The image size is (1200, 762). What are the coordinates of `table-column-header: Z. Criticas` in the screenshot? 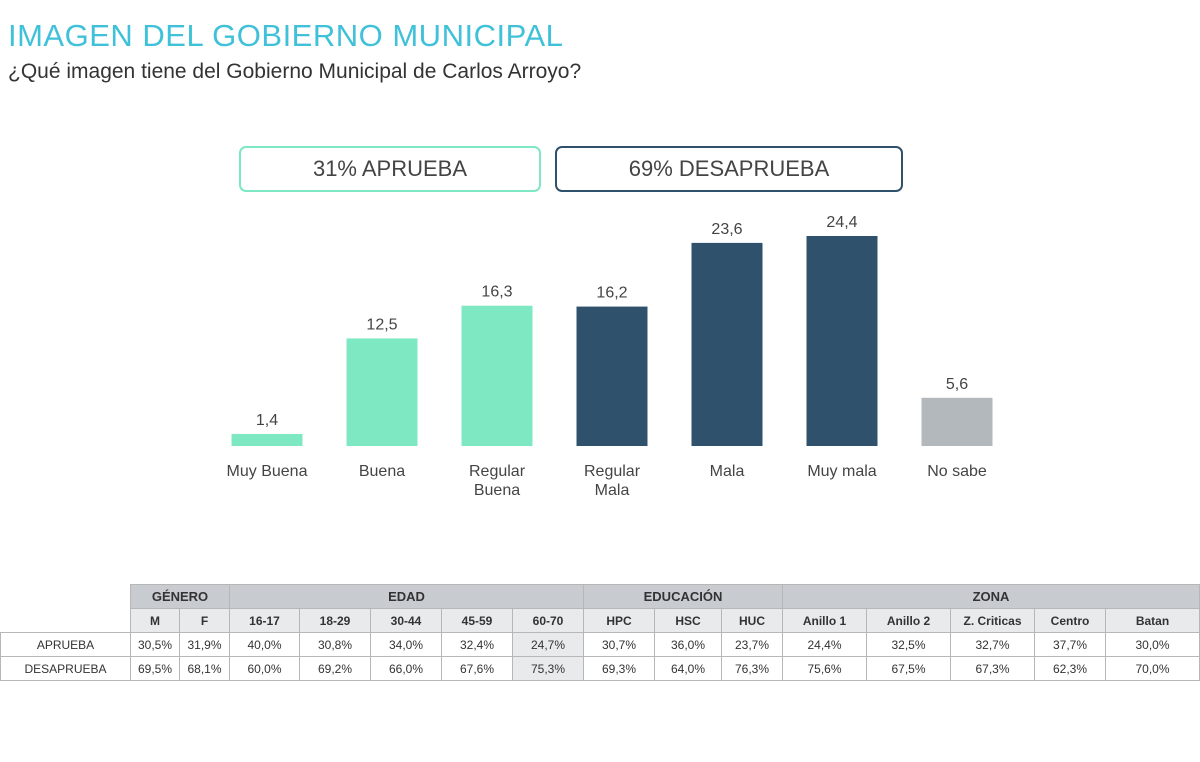 It's located at (992, 620).